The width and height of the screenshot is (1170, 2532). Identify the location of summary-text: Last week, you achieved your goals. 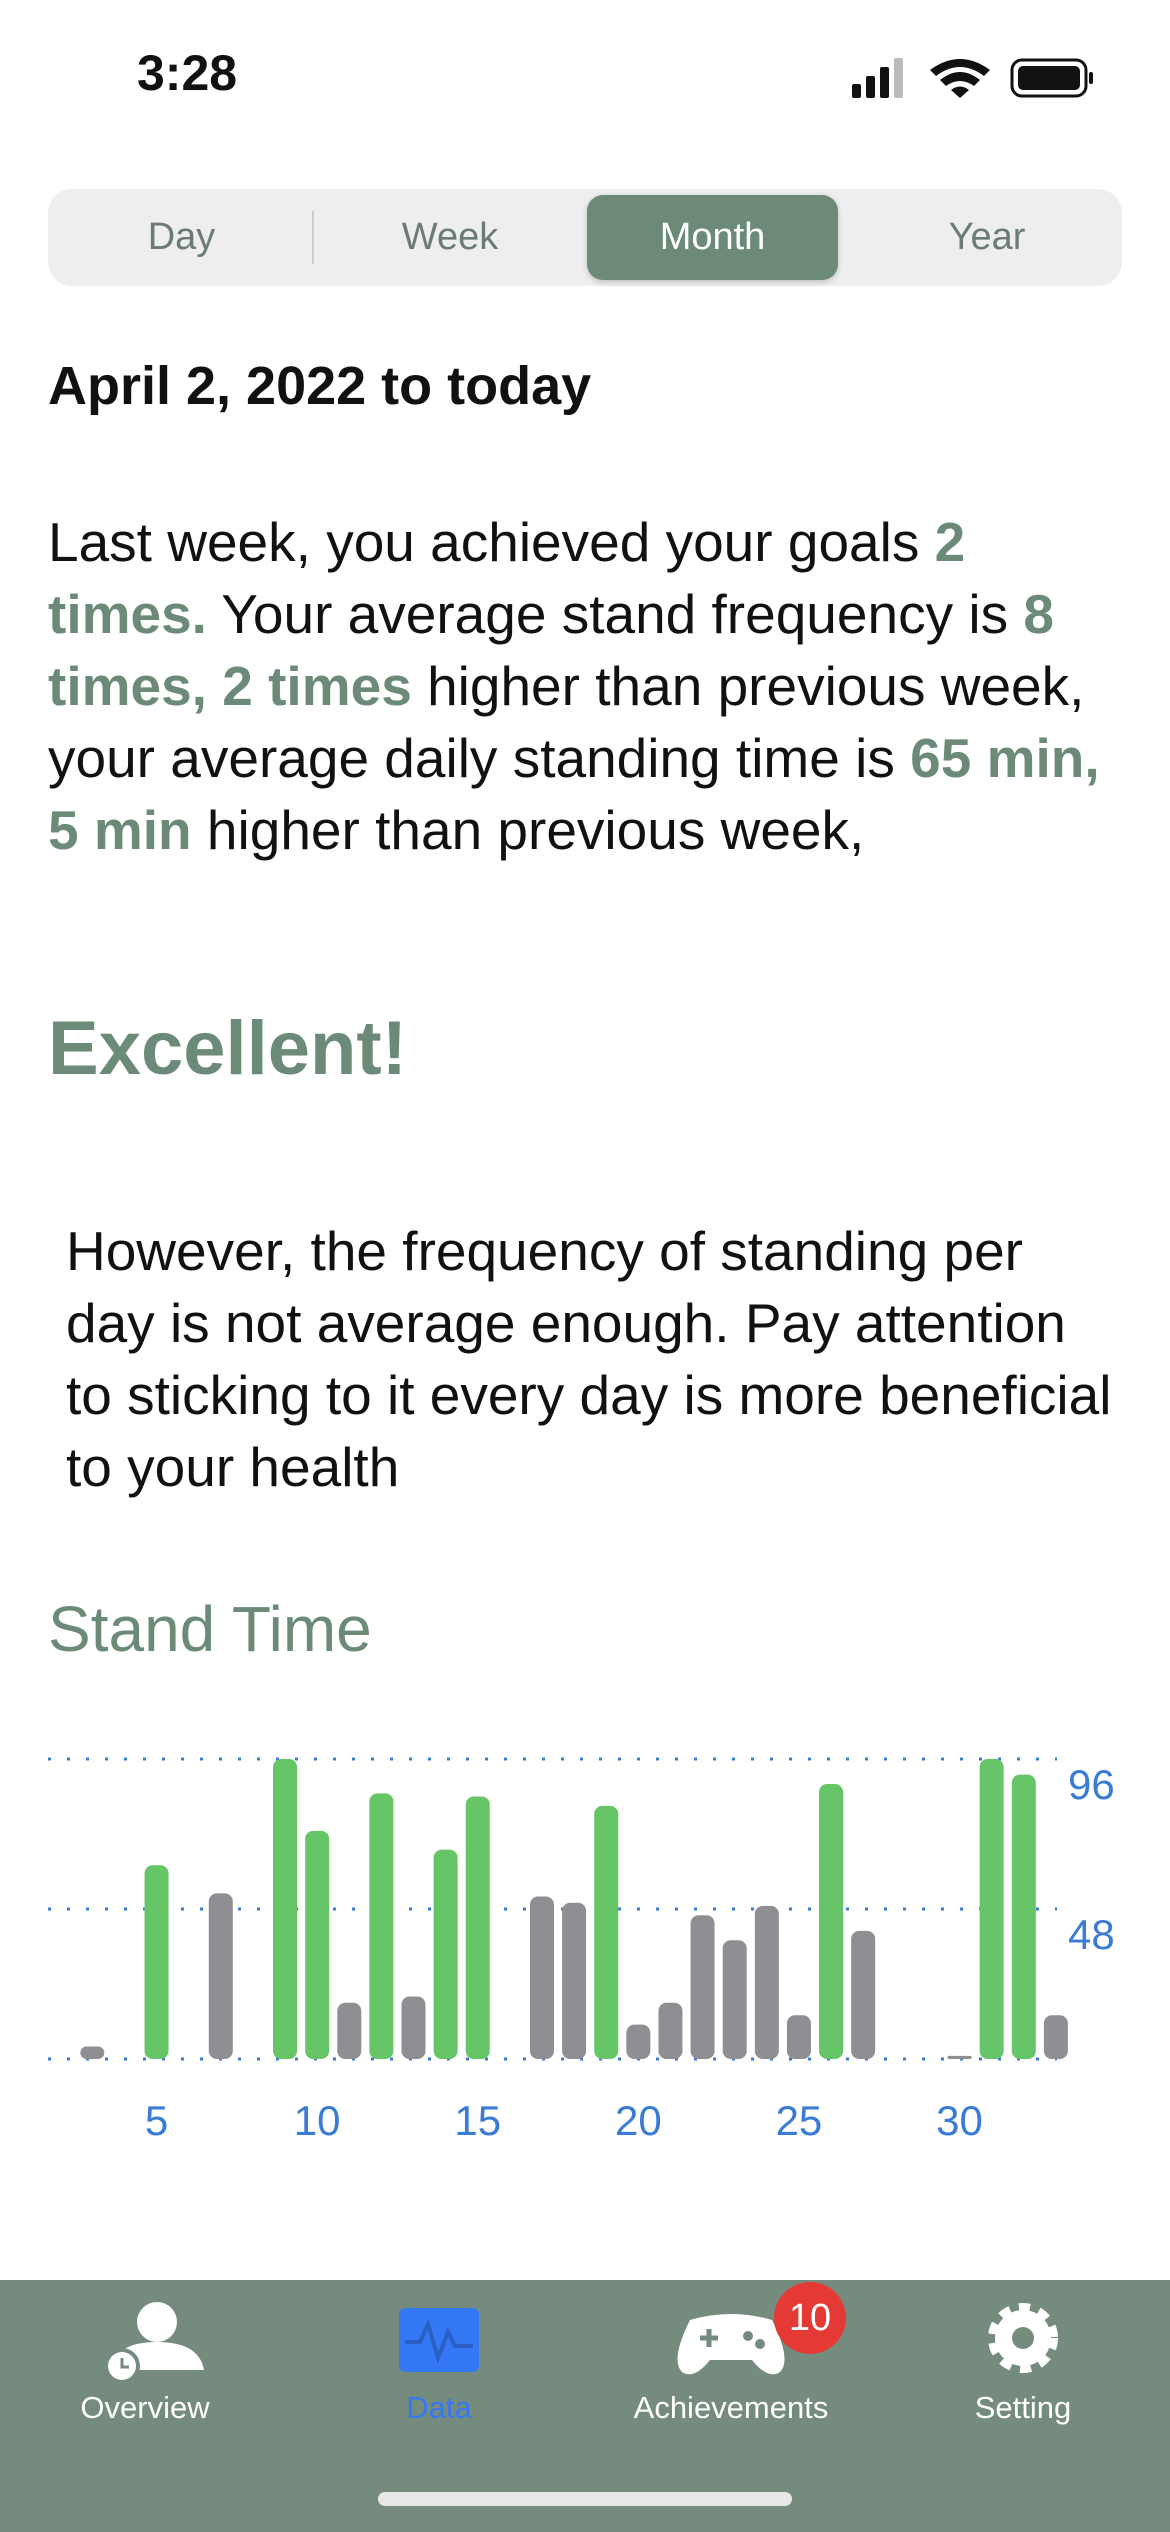
(491, 542).